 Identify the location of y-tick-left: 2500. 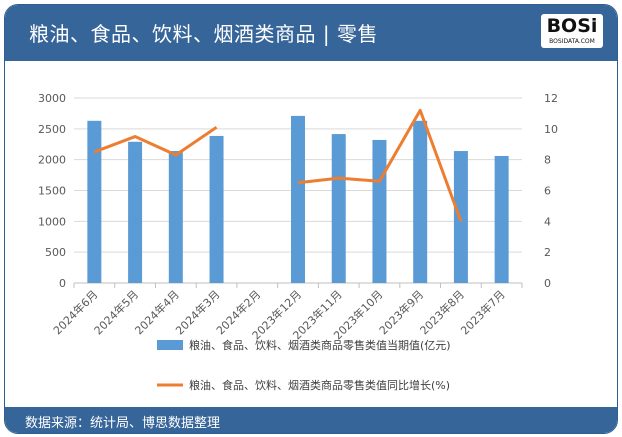
(52, 129).